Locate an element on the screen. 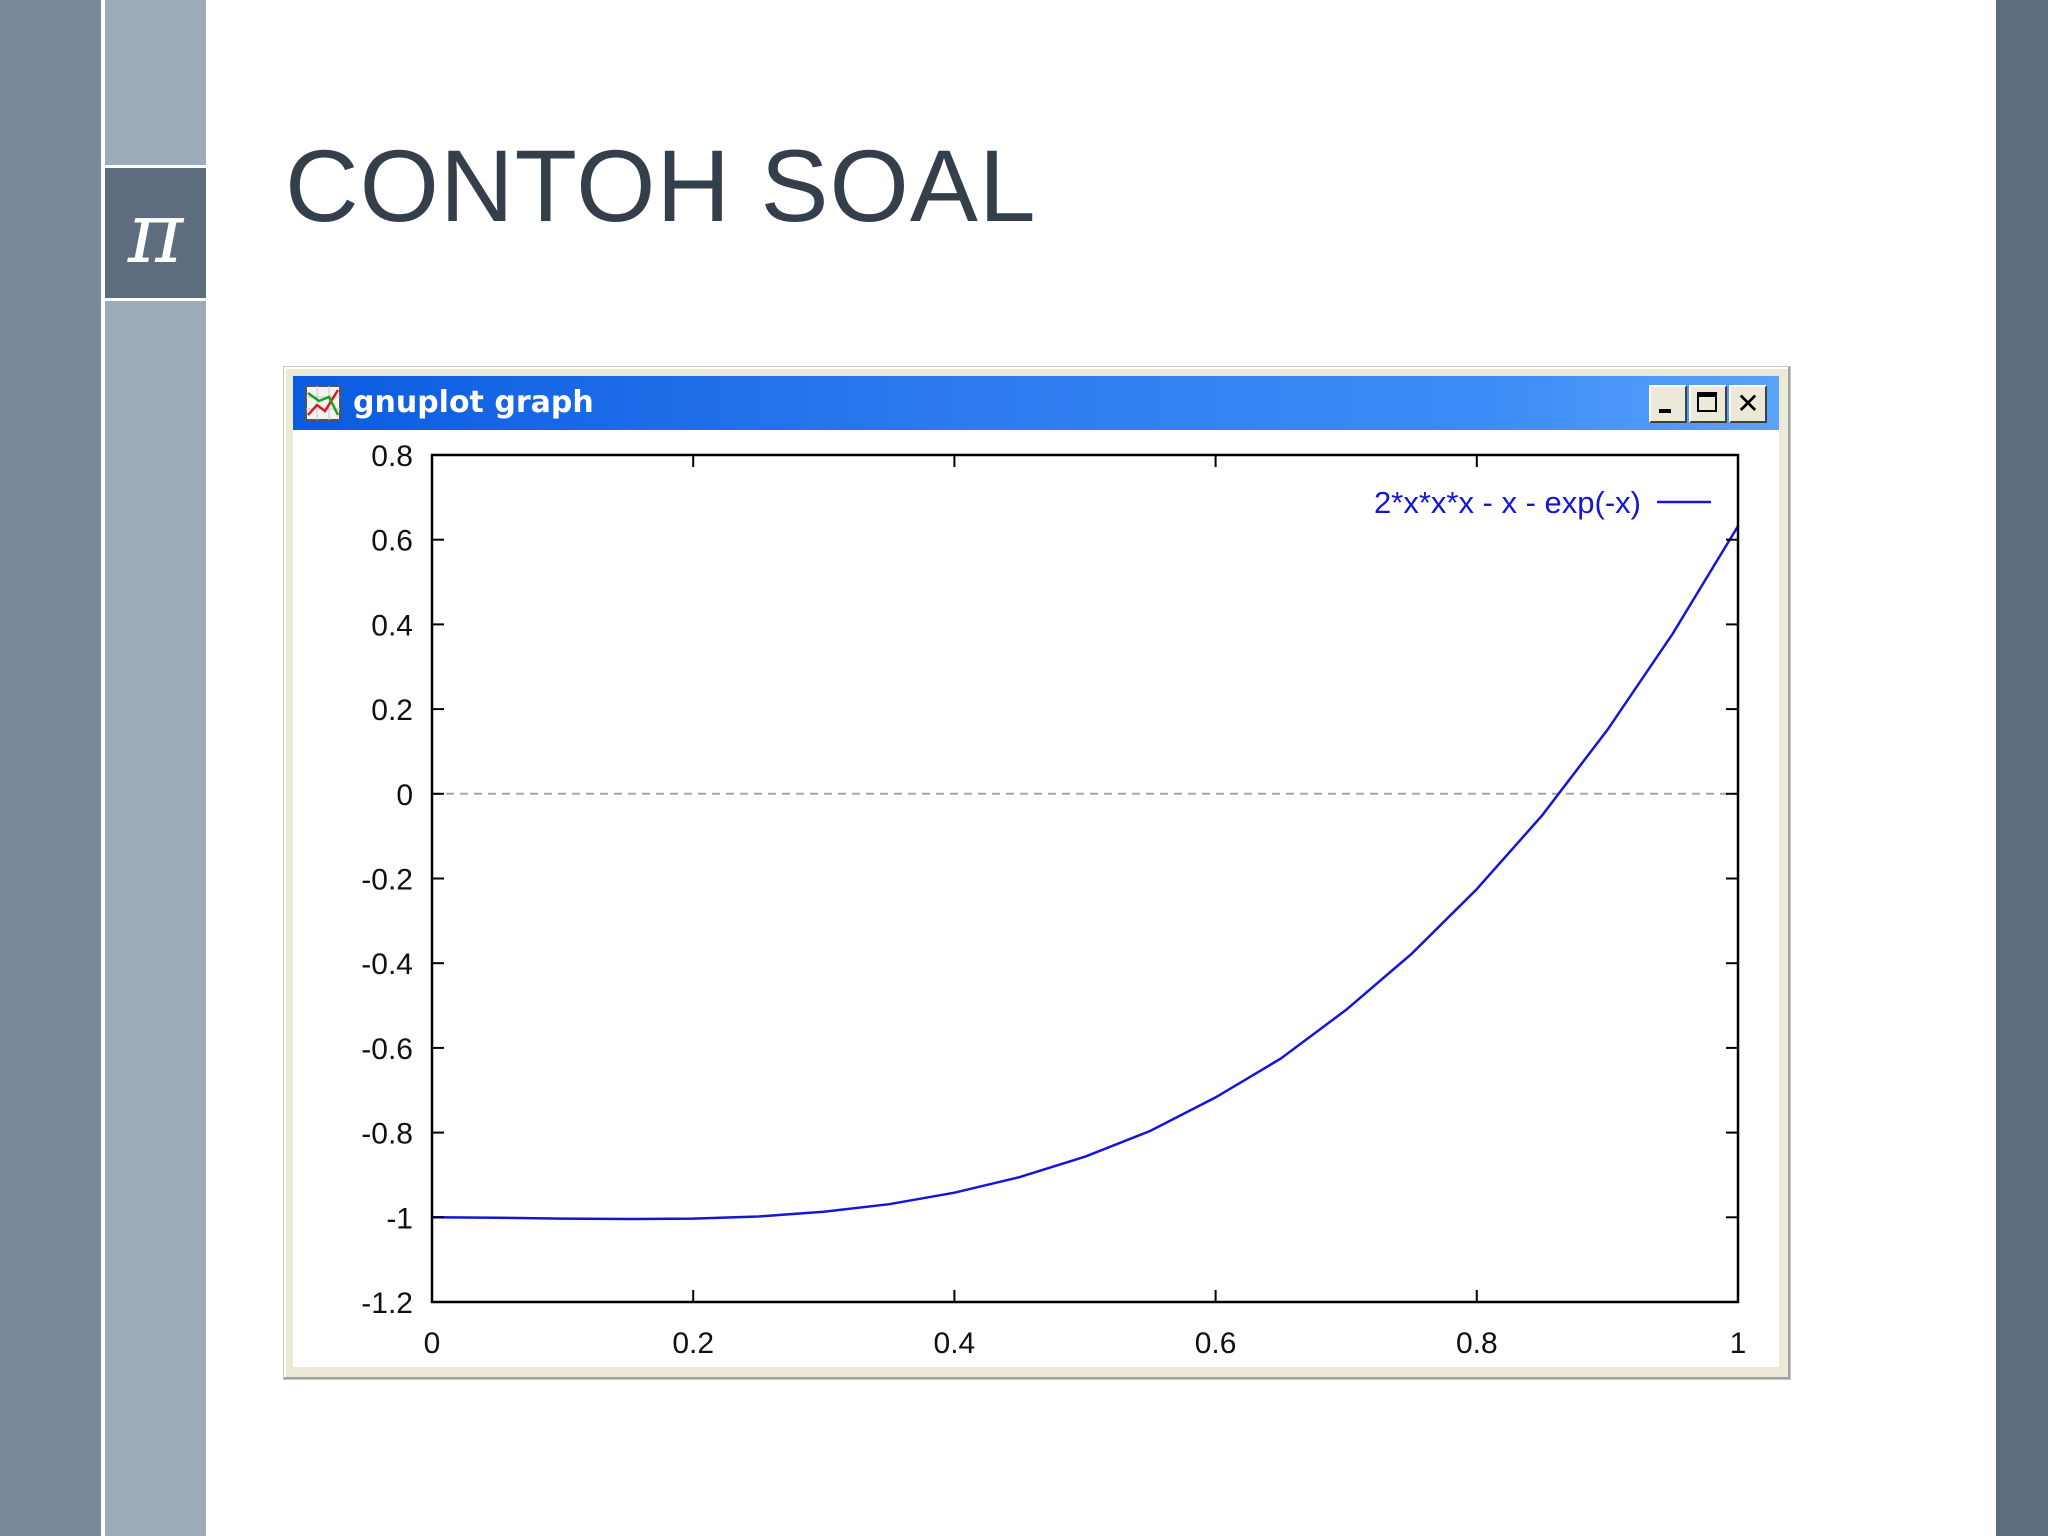 This screenshot has height=1536, width=2048. close-icon: ✕ is located at coordinates (1748, 403).